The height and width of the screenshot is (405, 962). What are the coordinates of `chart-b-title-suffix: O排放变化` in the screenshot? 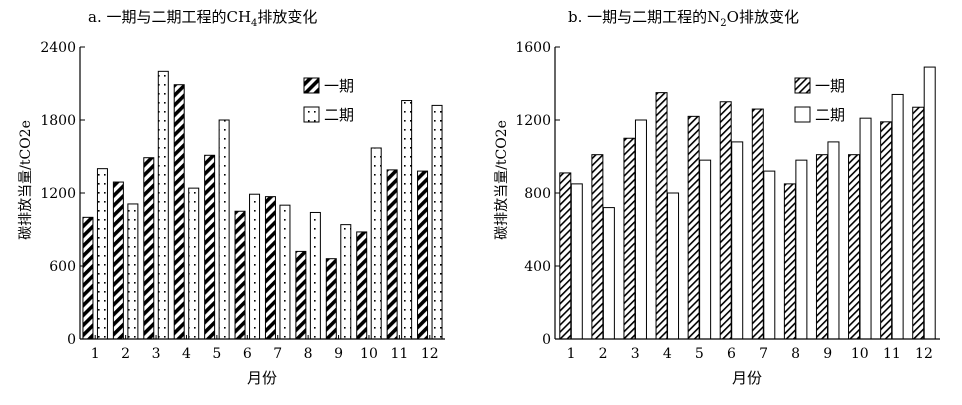 It's located at (763, 17).